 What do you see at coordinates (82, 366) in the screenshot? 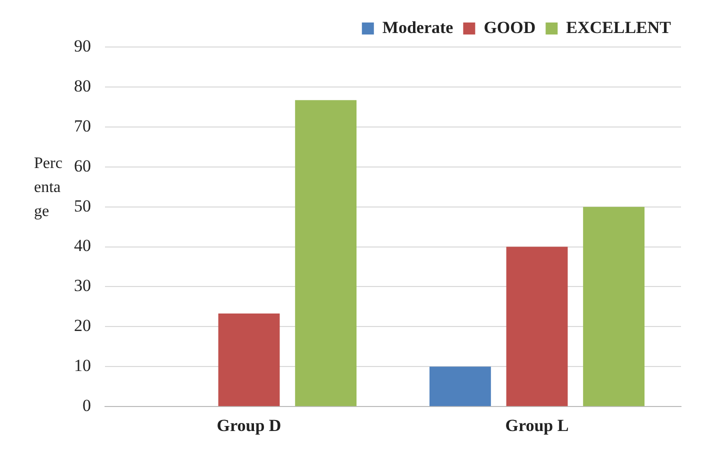
I see `y-tick-label: 10` at bounding box center [82, 366].